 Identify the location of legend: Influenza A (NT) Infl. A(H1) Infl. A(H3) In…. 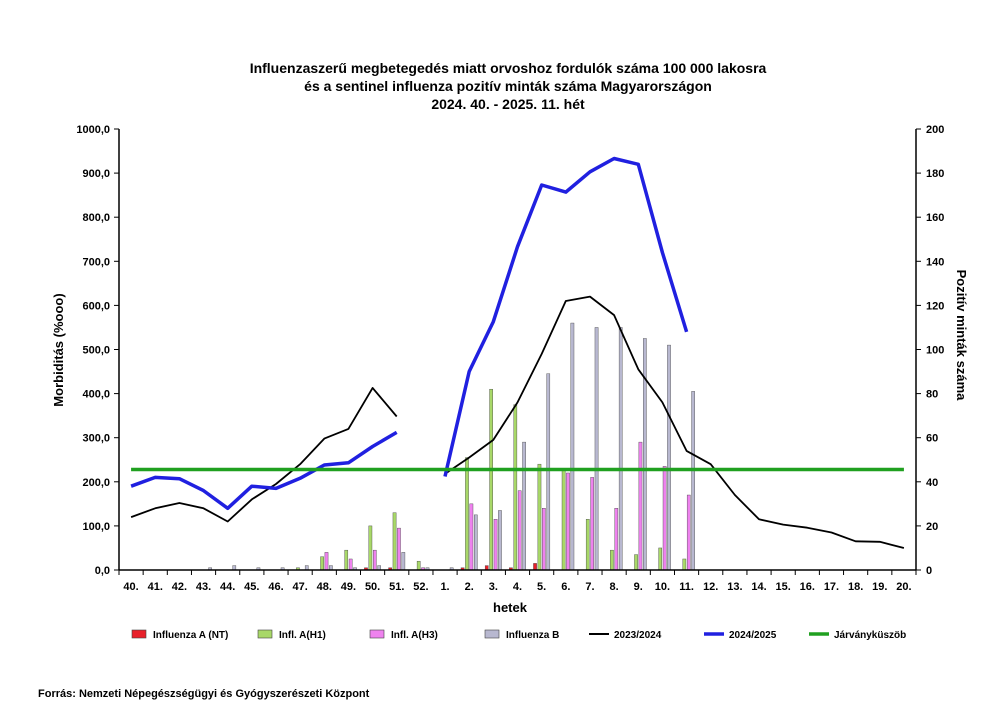
(518, 635).